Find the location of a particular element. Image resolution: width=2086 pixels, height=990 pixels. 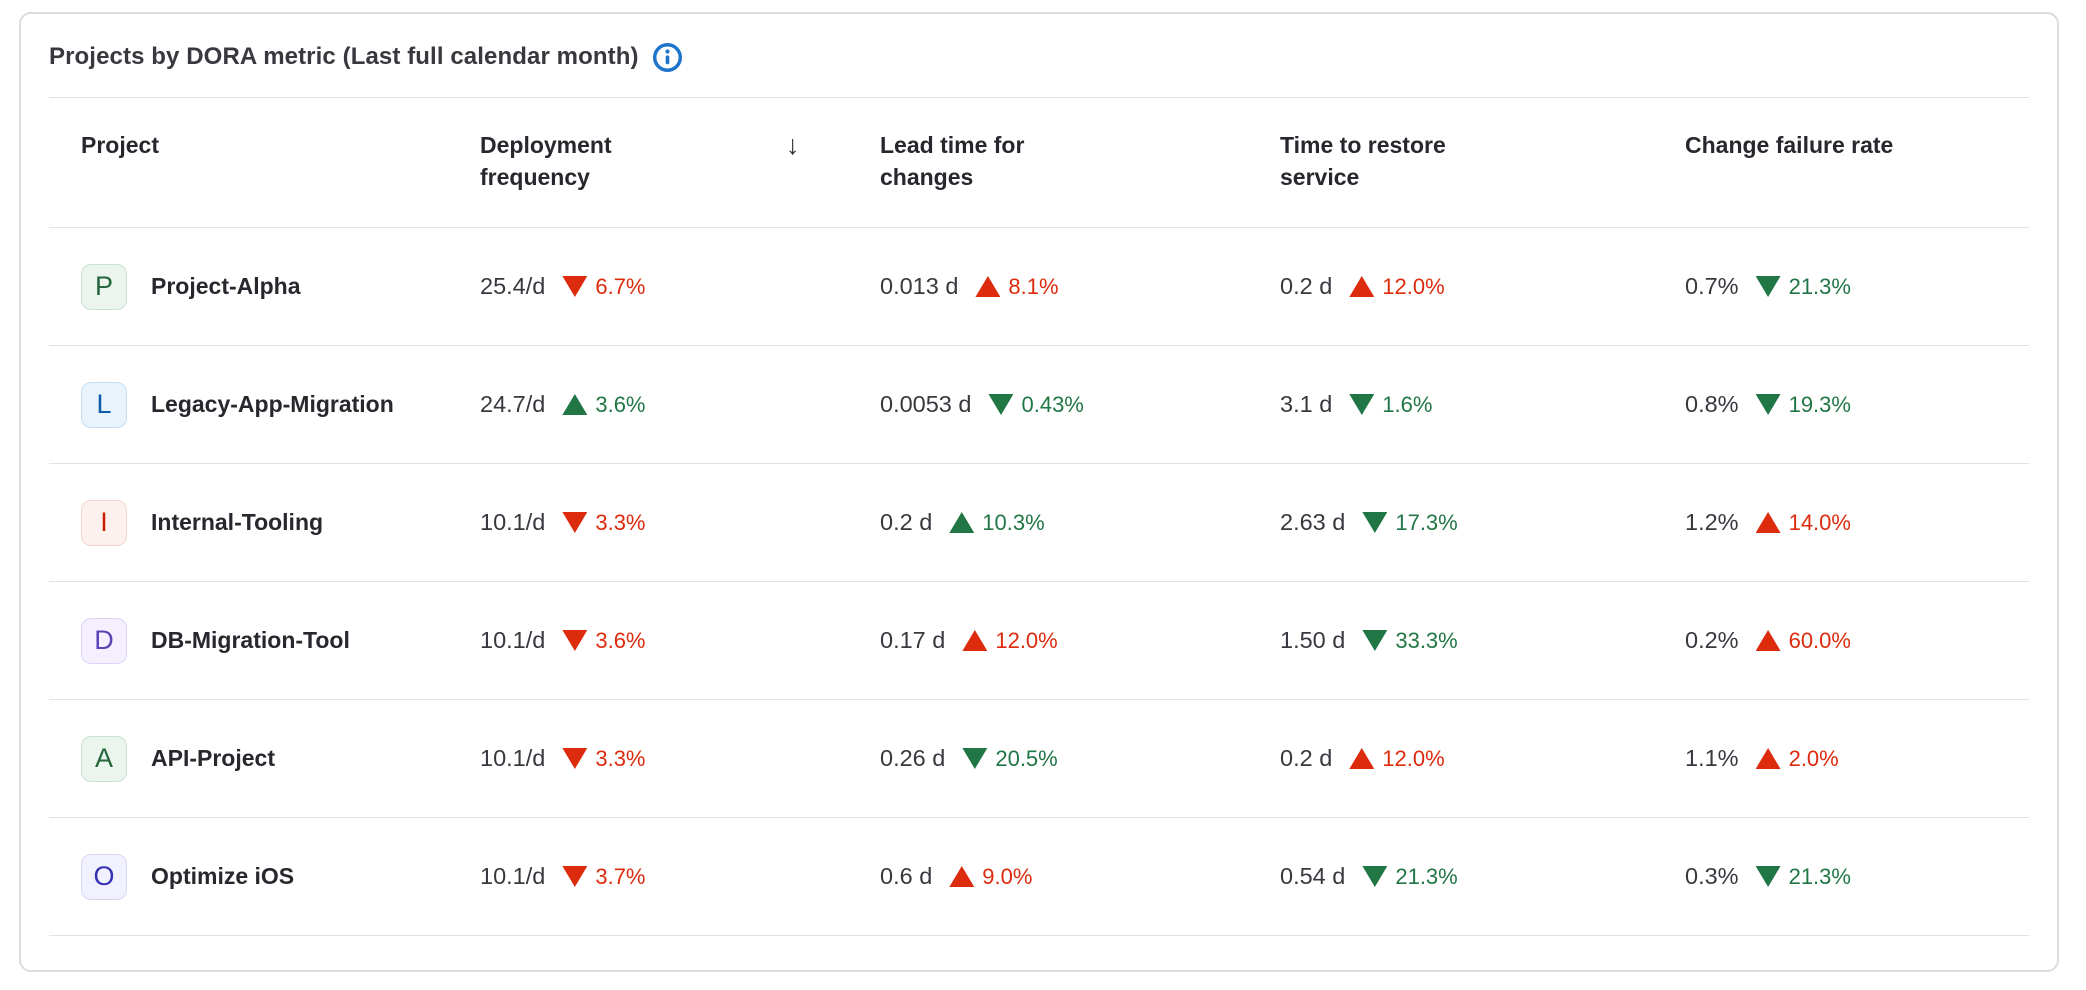

column-header-lead-time-for-changes: Lead time for changes is located at coordinates (1080, 145).